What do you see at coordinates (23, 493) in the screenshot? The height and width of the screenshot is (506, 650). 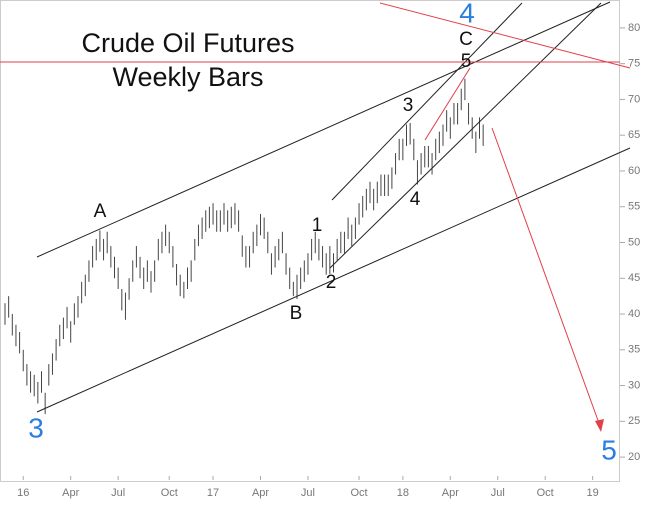 I see `x-tick-label: 16` at bounding box center [23, 493].